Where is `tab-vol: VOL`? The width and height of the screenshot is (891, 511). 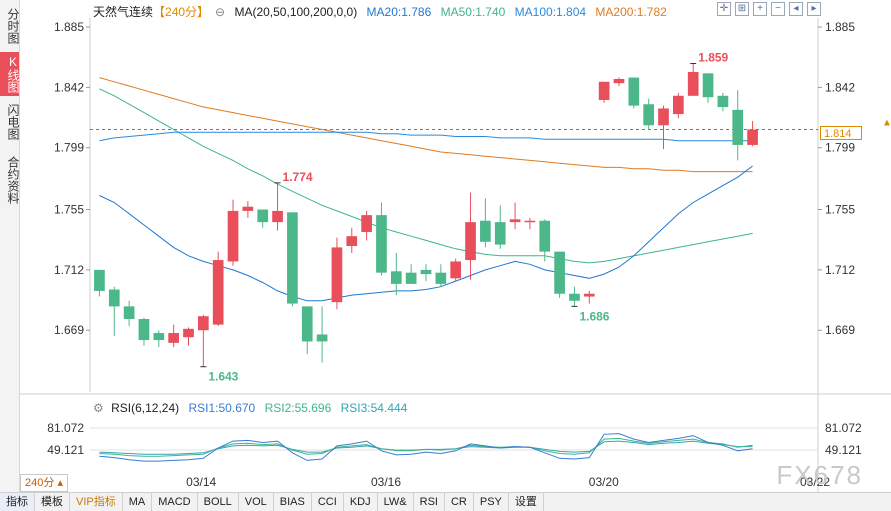 tab-vol: VOL is located at coordinates (256, 502).